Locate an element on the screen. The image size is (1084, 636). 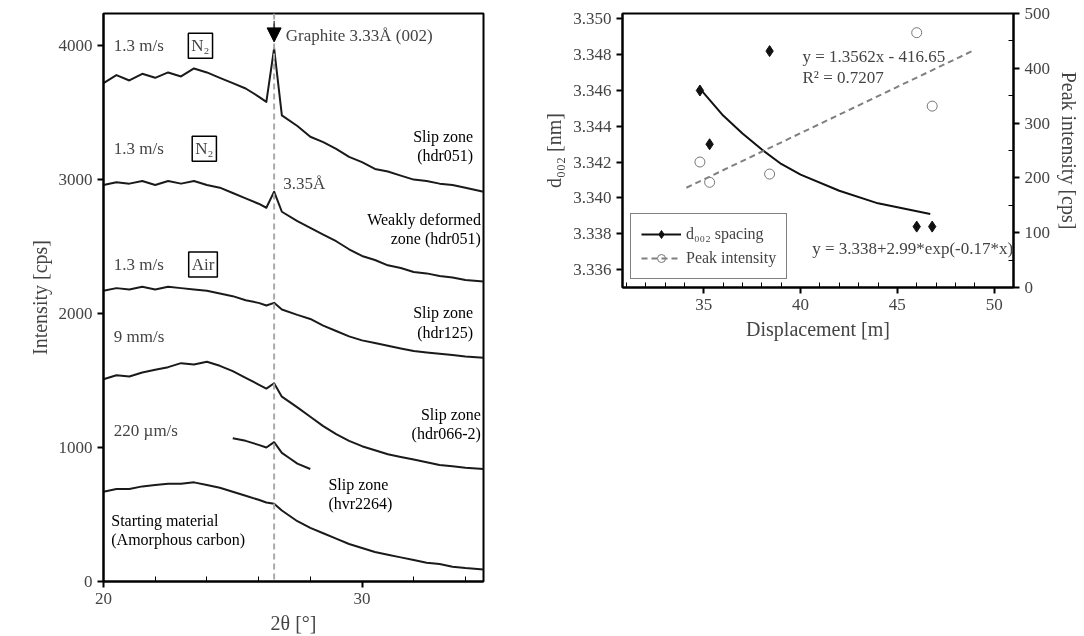
y2-axis-title: Peak intensity [cps] is located at coordinates (1068, 150).